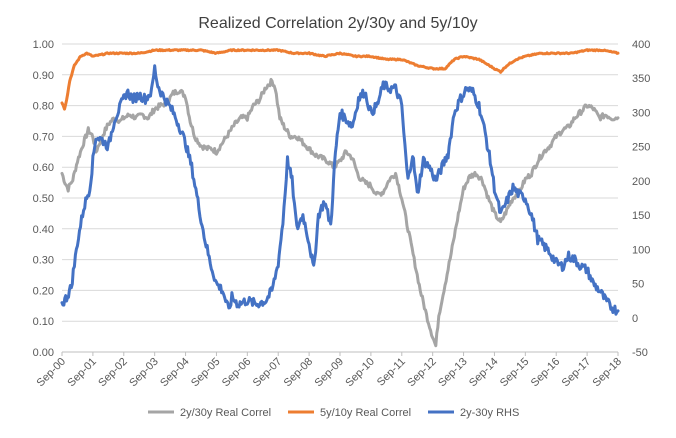 Image resolution: width=676 pixels, height=438 pixels. What do you see at coordinates (43, 230) in the screenshot?
I see `left-axis-tick-label: 0.40` at bounding box center [43, 230].